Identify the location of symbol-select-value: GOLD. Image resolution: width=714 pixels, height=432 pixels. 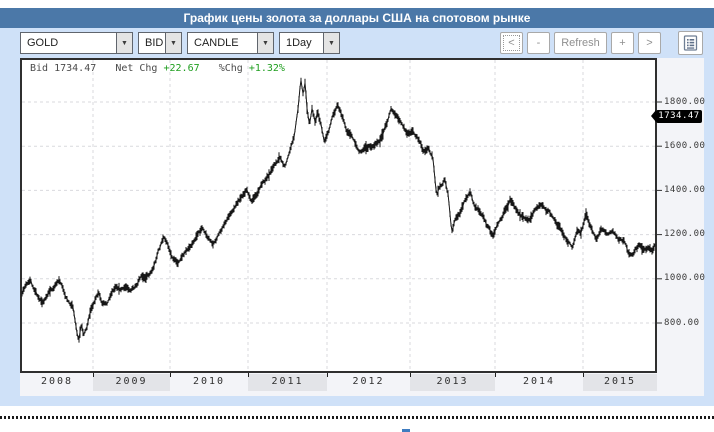
(68, 43).